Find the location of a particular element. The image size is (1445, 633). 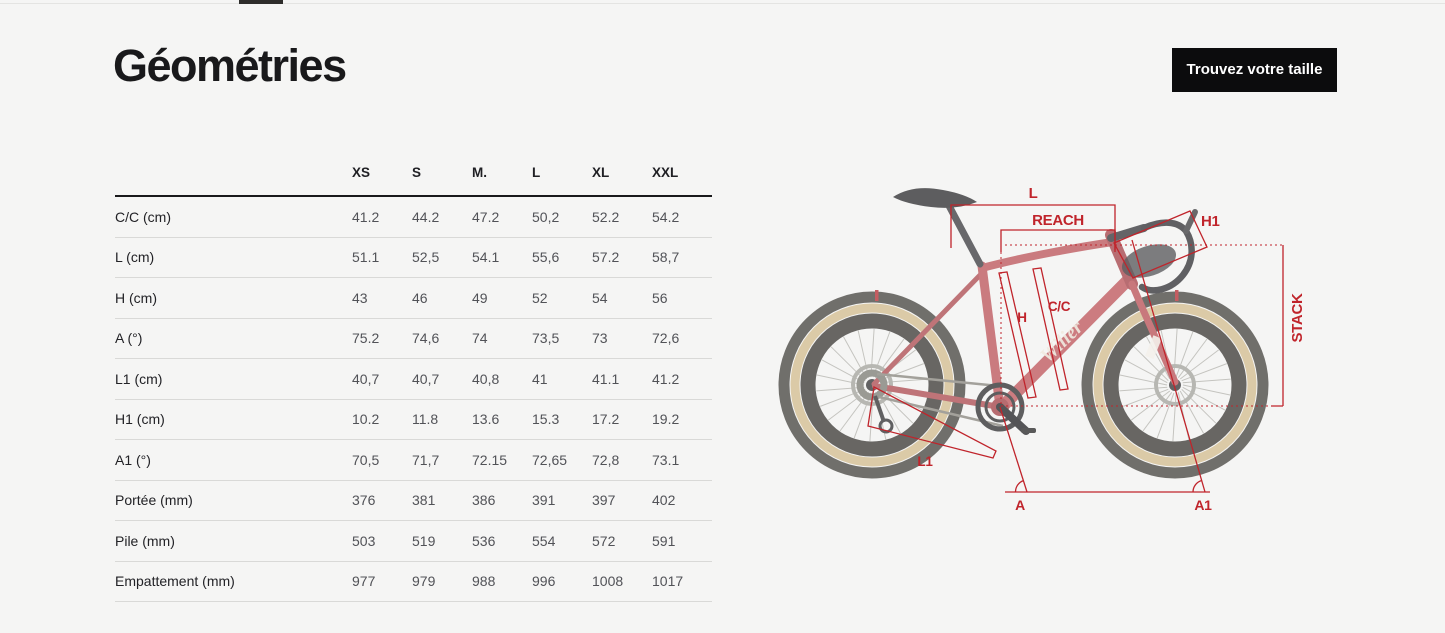

size-column-header: L is located at coordinates (562, 178).